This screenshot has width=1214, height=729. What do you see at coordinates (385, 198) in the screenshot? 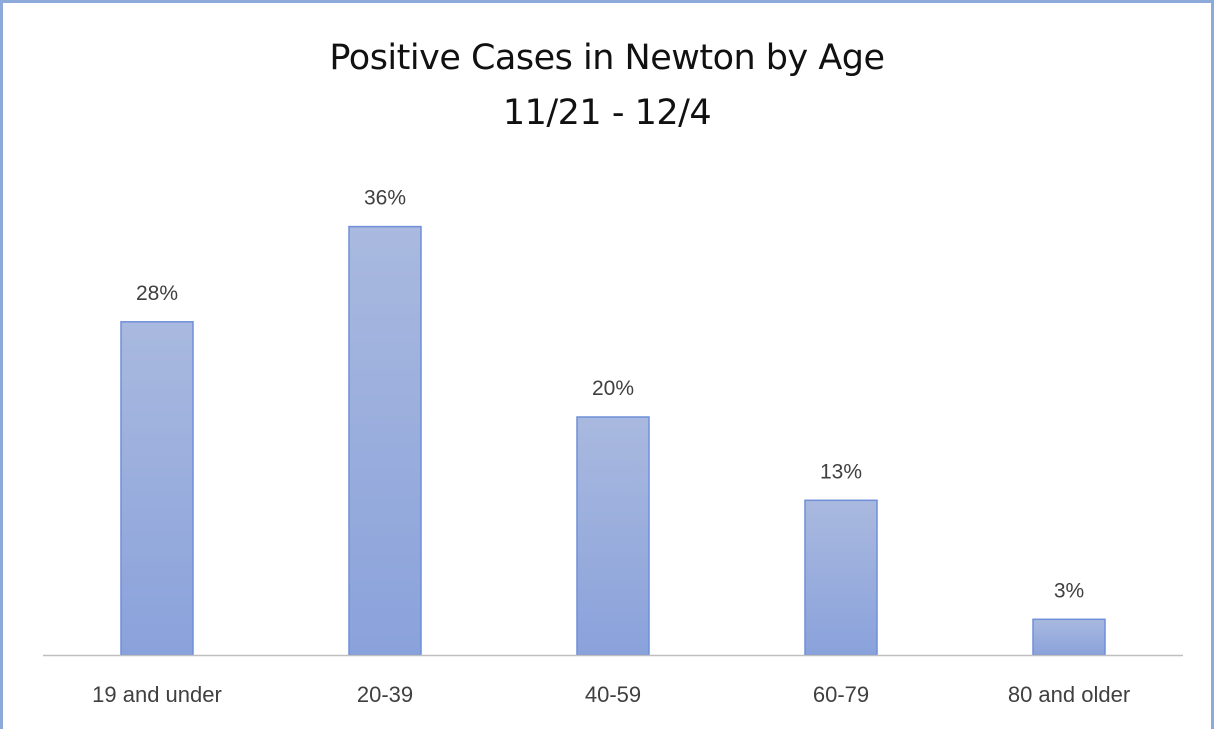
I see `data-label-2: 36%` at bounding box center [385, 198].